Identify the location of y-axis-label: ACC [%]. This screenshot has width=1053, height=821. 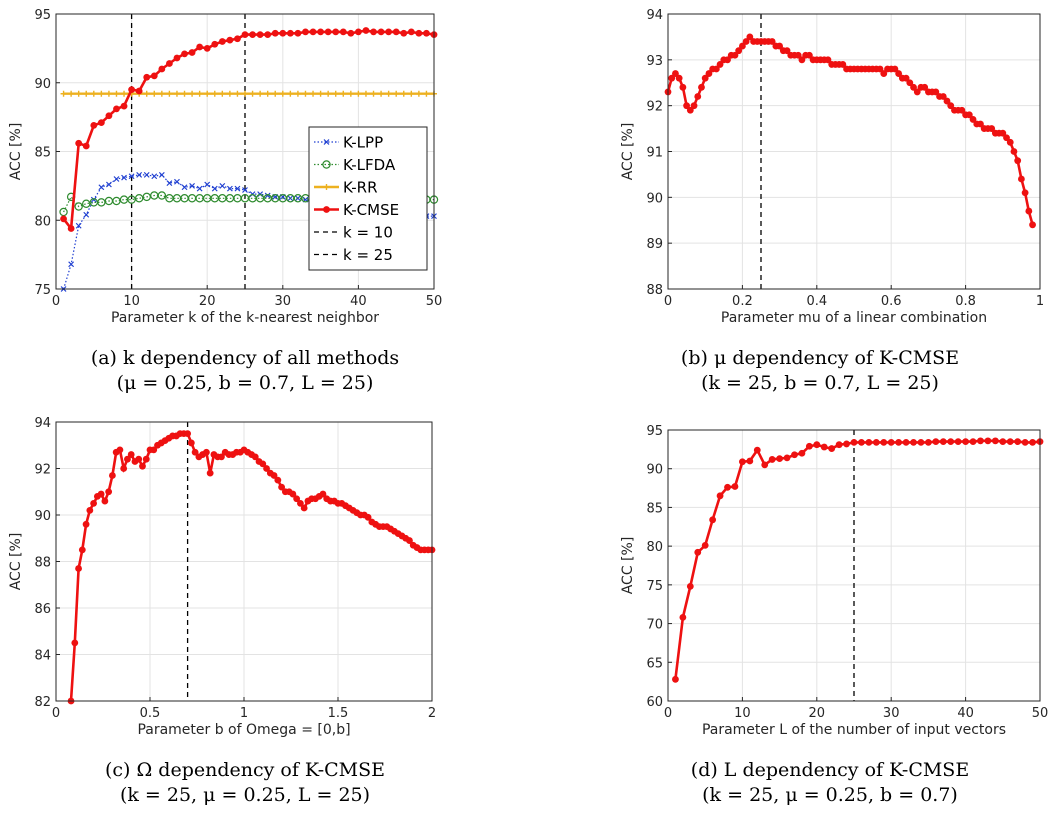
(628, 566).